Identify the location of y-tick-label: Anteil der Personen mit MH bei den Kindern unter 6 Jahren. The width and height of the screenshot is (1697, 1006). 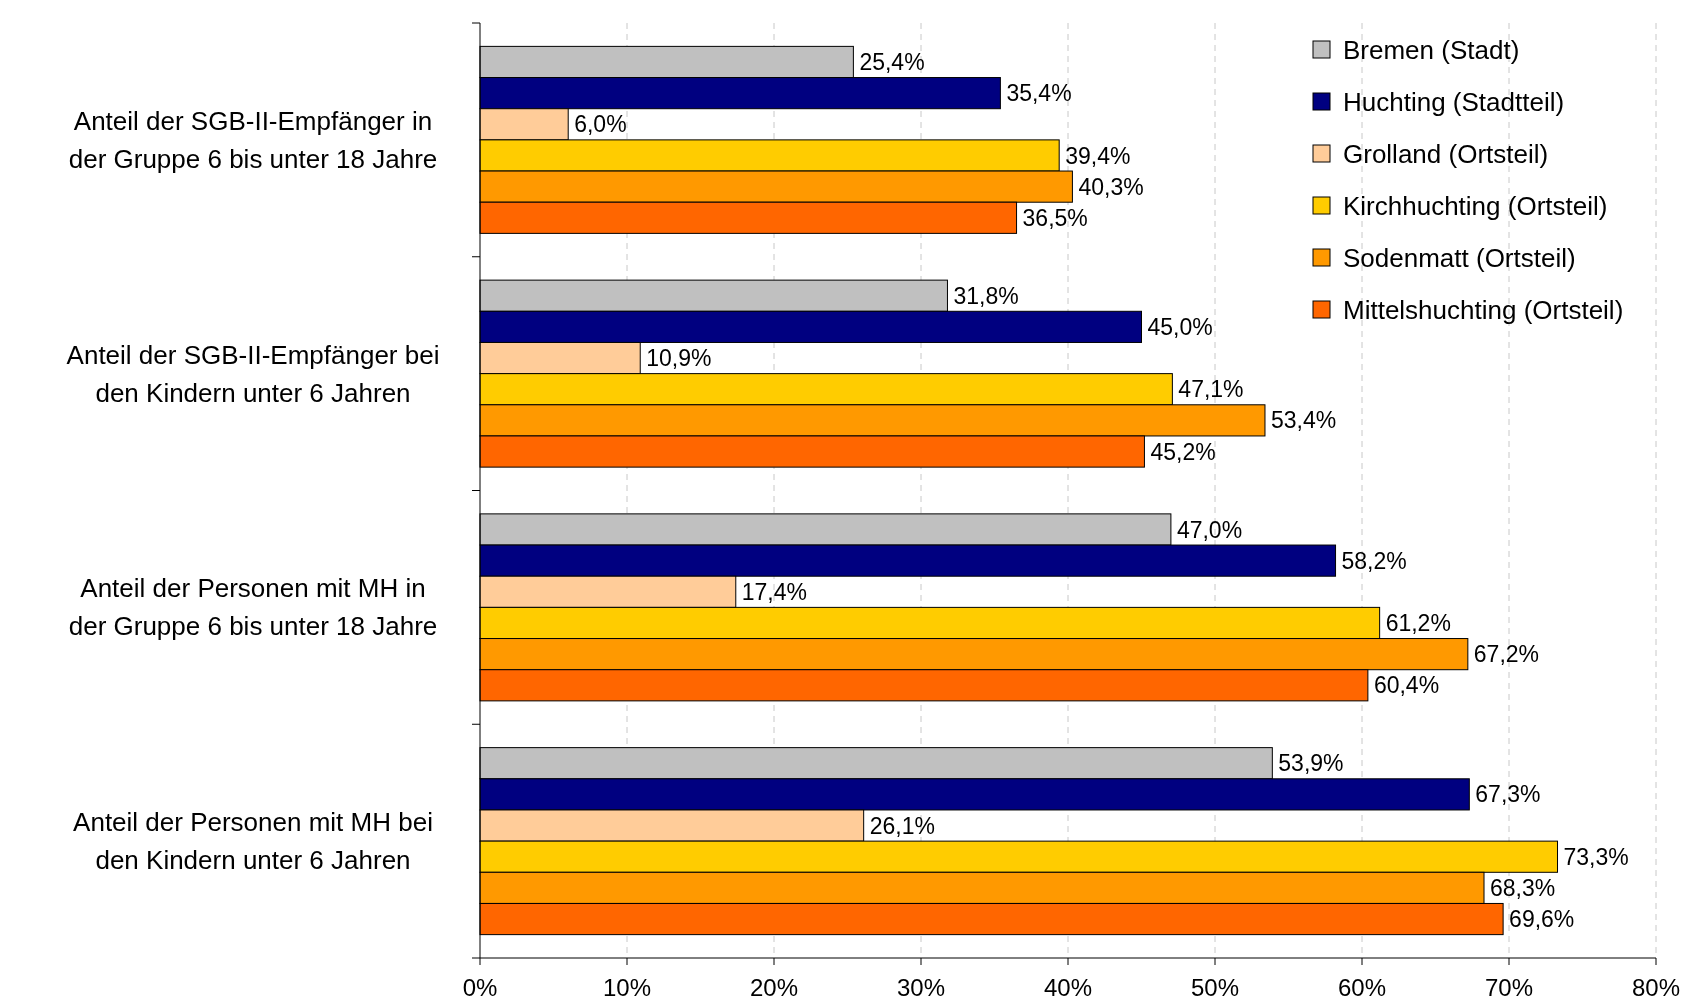
(253, 841).